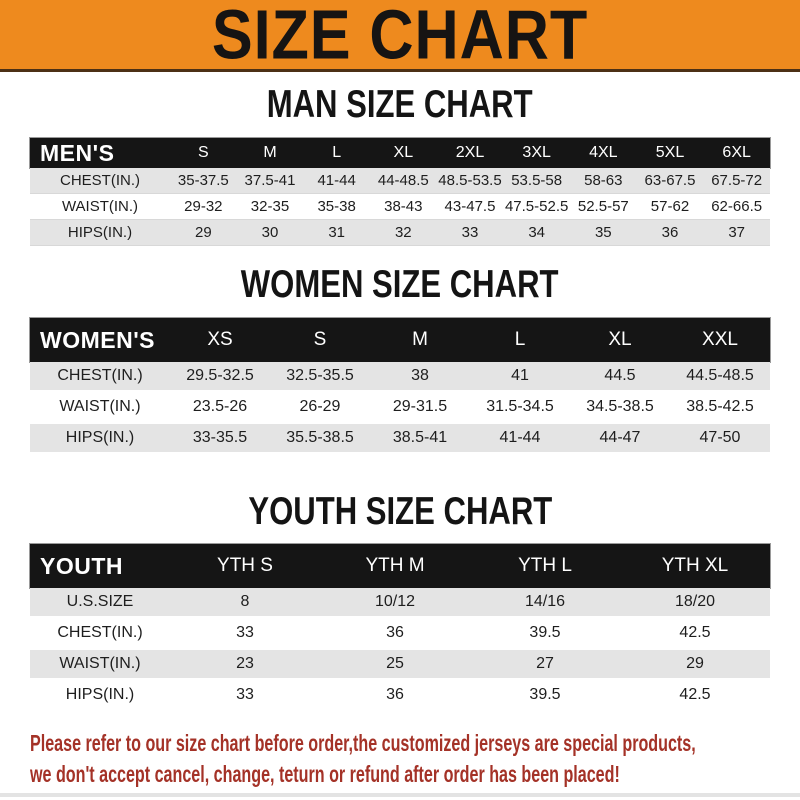 This screenshot has width=800, height=800. What do you see at coordinates (220, 437) in the screenshot?
I see `table-cell: 33-35.5` at bounding box center [220, 437].